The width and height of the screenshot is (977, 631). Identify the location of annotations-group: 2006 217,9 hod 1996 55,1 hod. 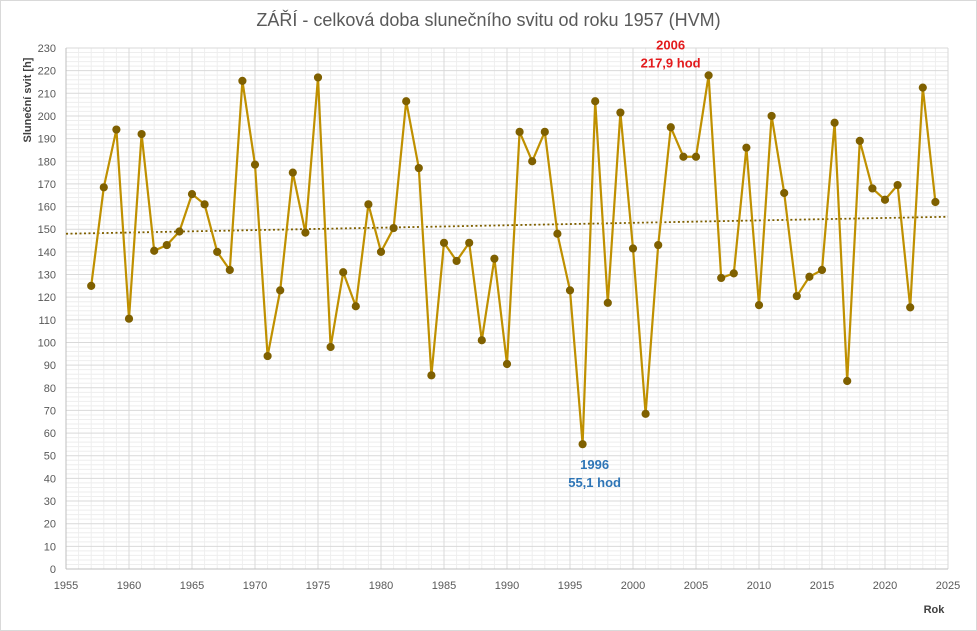
(634, 263).